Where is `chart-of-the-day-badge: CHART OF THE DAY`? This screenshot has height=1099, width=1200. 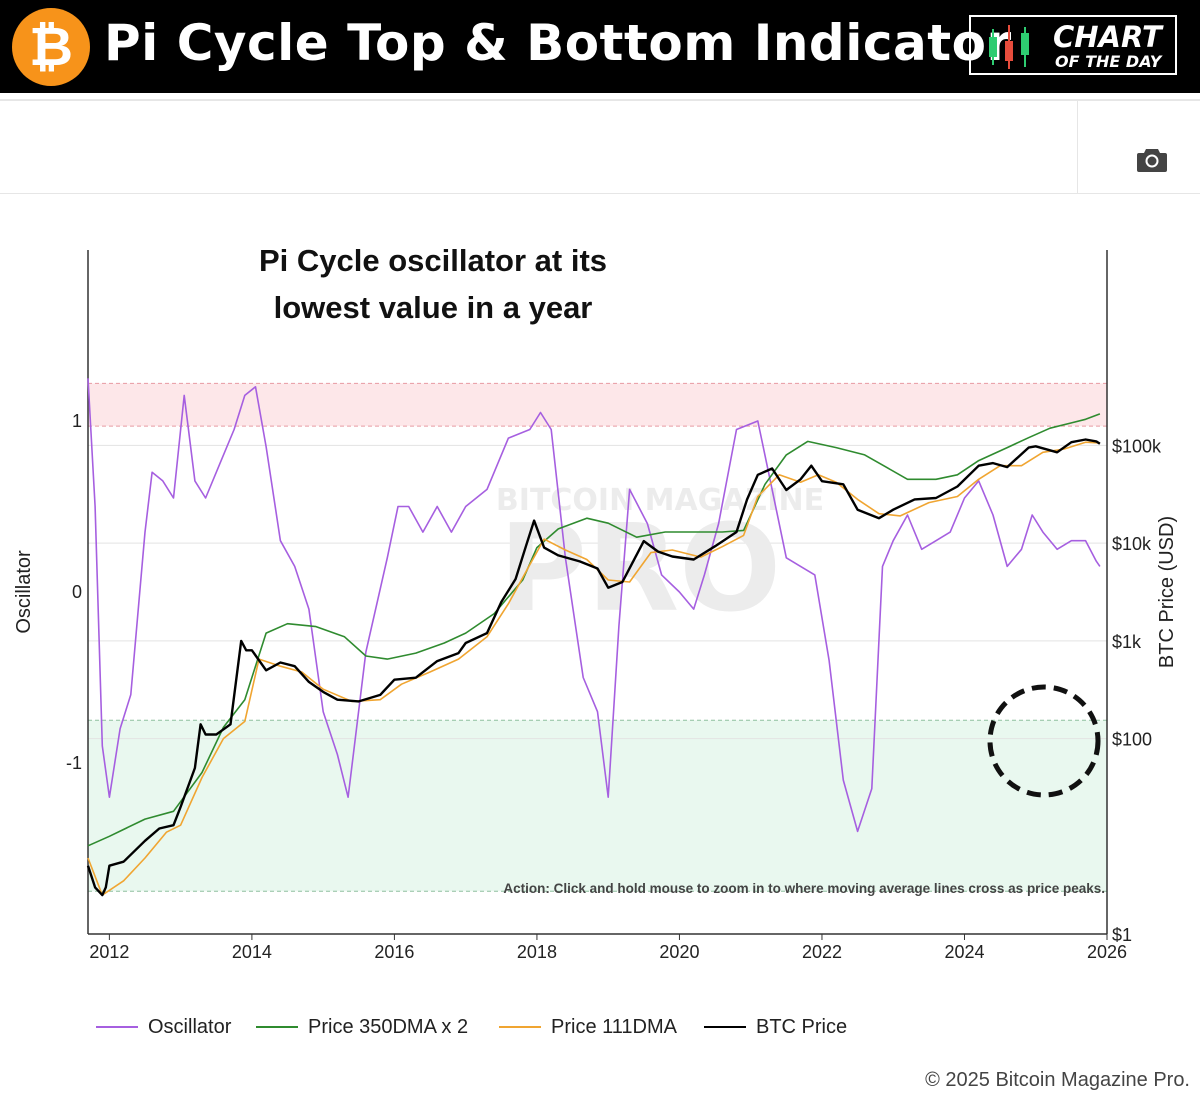 chart-of-the-day-badge: CHART OF THE DAY is located at coordinates (1073, 45).